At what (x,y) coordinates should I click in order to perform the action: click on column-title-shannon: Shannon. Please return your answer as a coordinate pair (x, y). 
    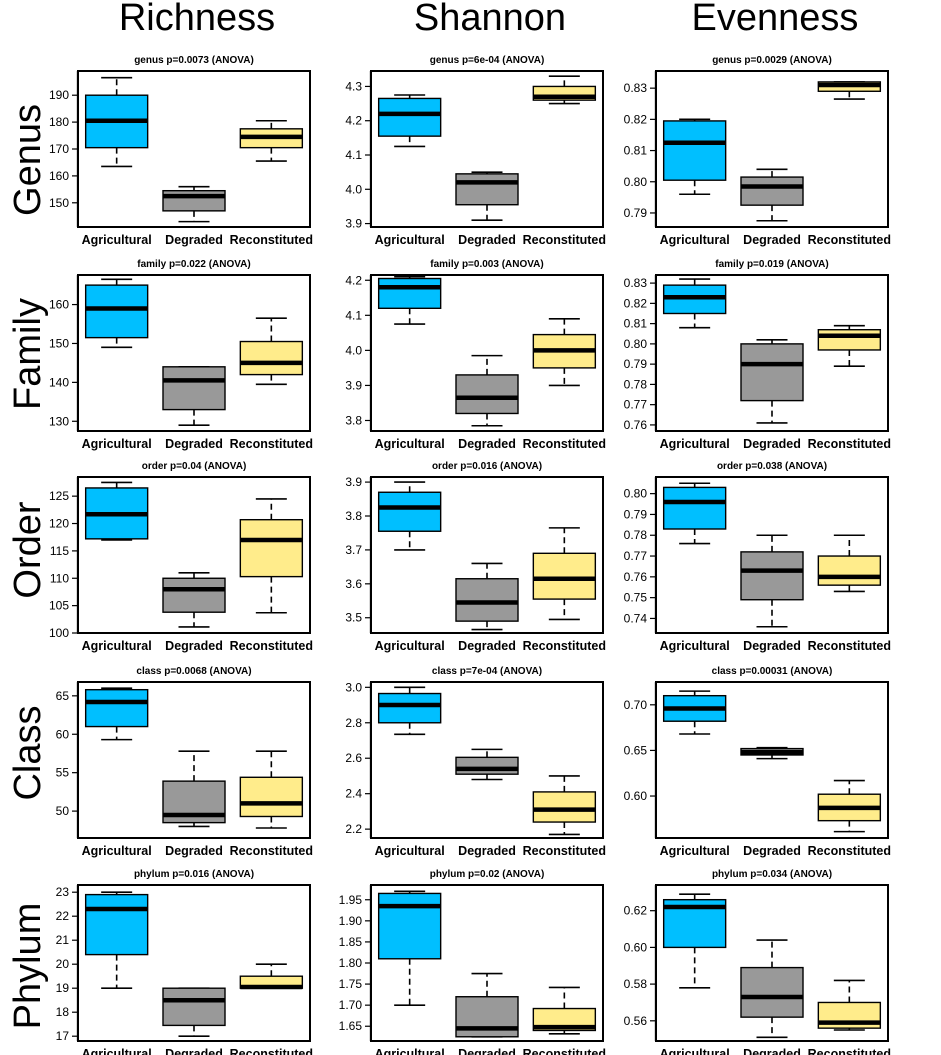
    Looking at the image, I should click on (490, 19).